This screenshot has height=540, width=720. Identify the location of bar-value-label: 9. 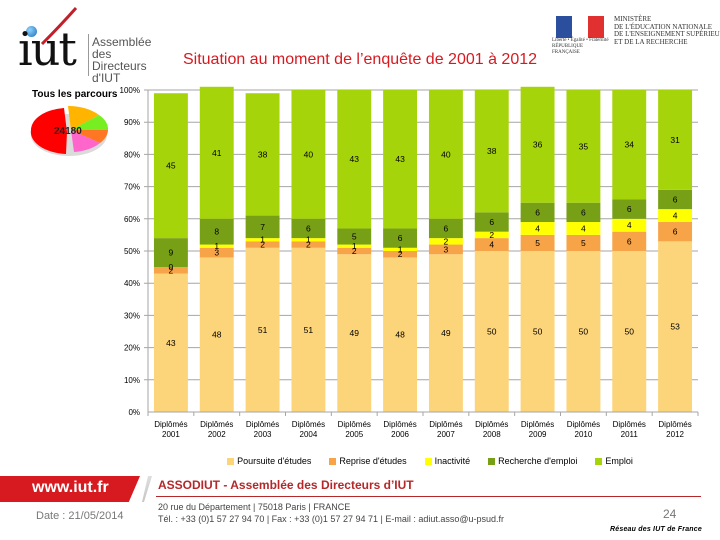
(171, 253).